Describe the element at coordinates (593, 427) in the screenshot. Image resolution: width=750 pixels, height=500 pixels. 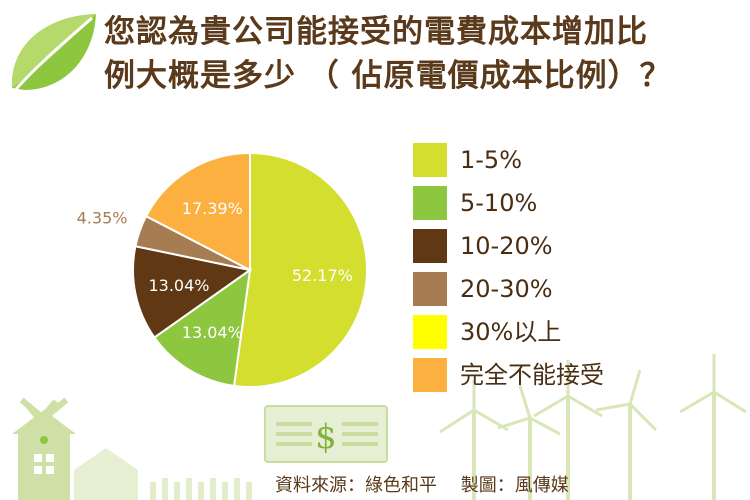
I see `wind-turbine-icon` at that location.